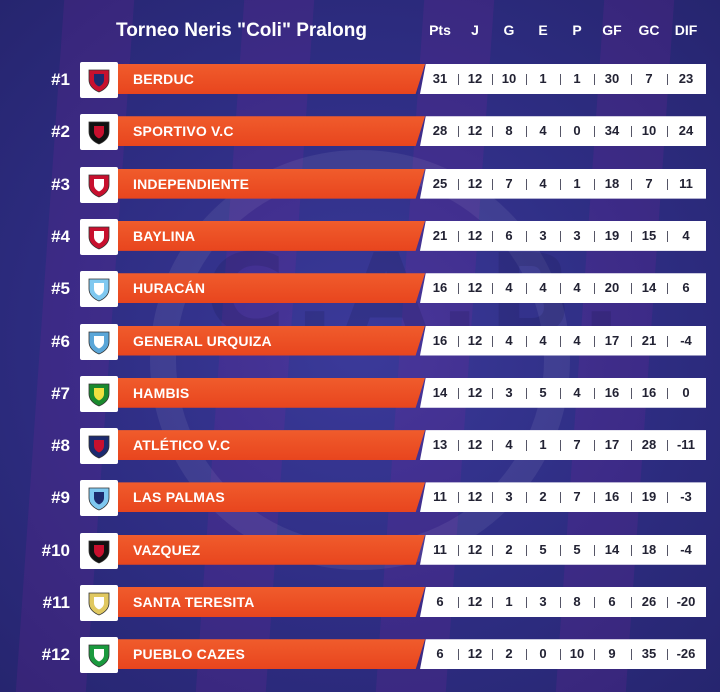 Image resolution: width=720 pixels, height=692 pixels. What do you see at coordinates (269, 602) in the screenshot?
I see `team-name-bar: SANTA TERESITA` at bounding box center [269, 602].